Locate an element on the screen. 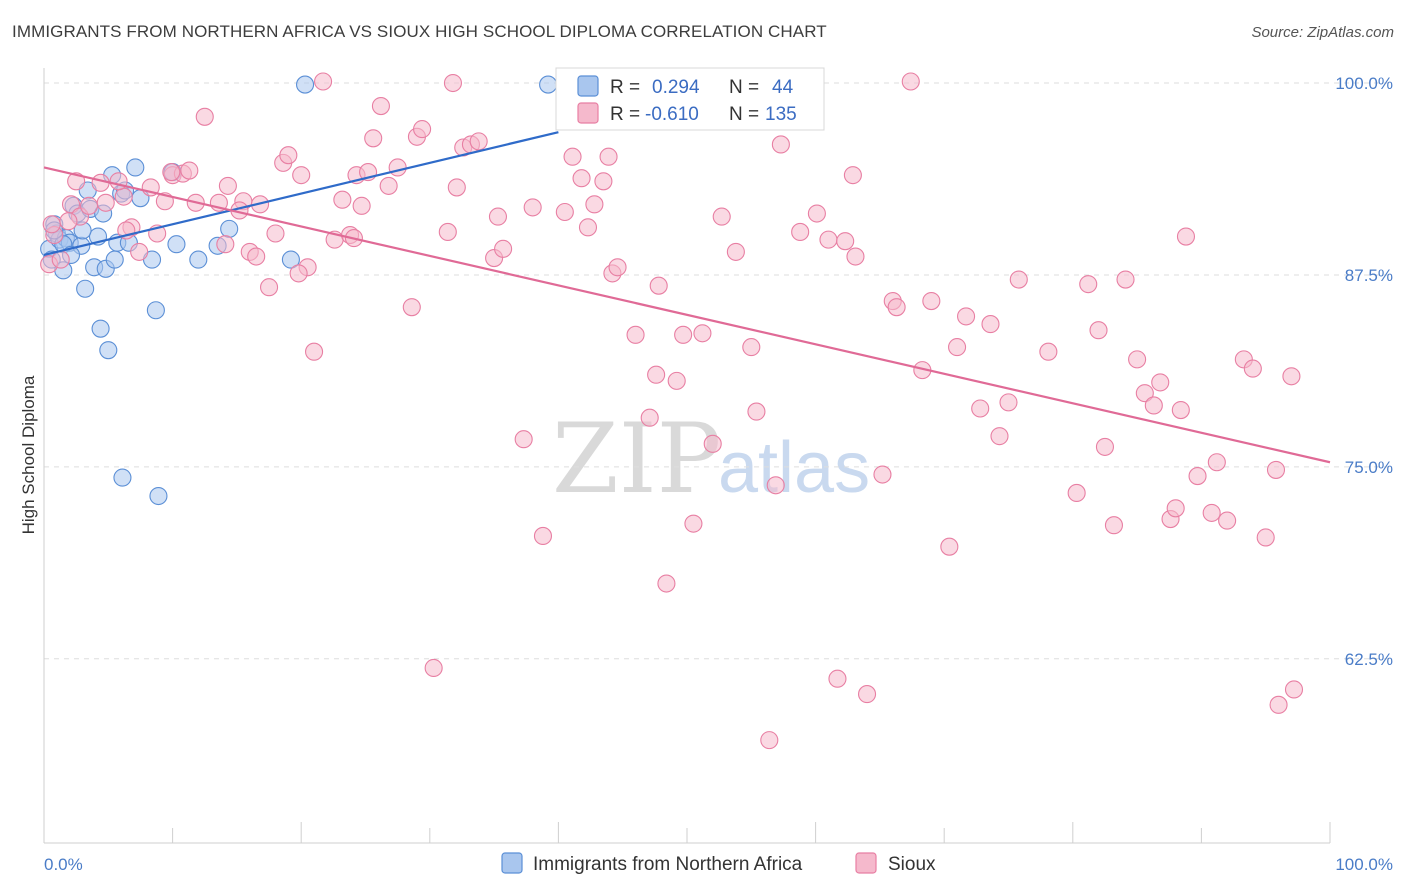  trendline-immigrants is located at coordinates (301, 194).